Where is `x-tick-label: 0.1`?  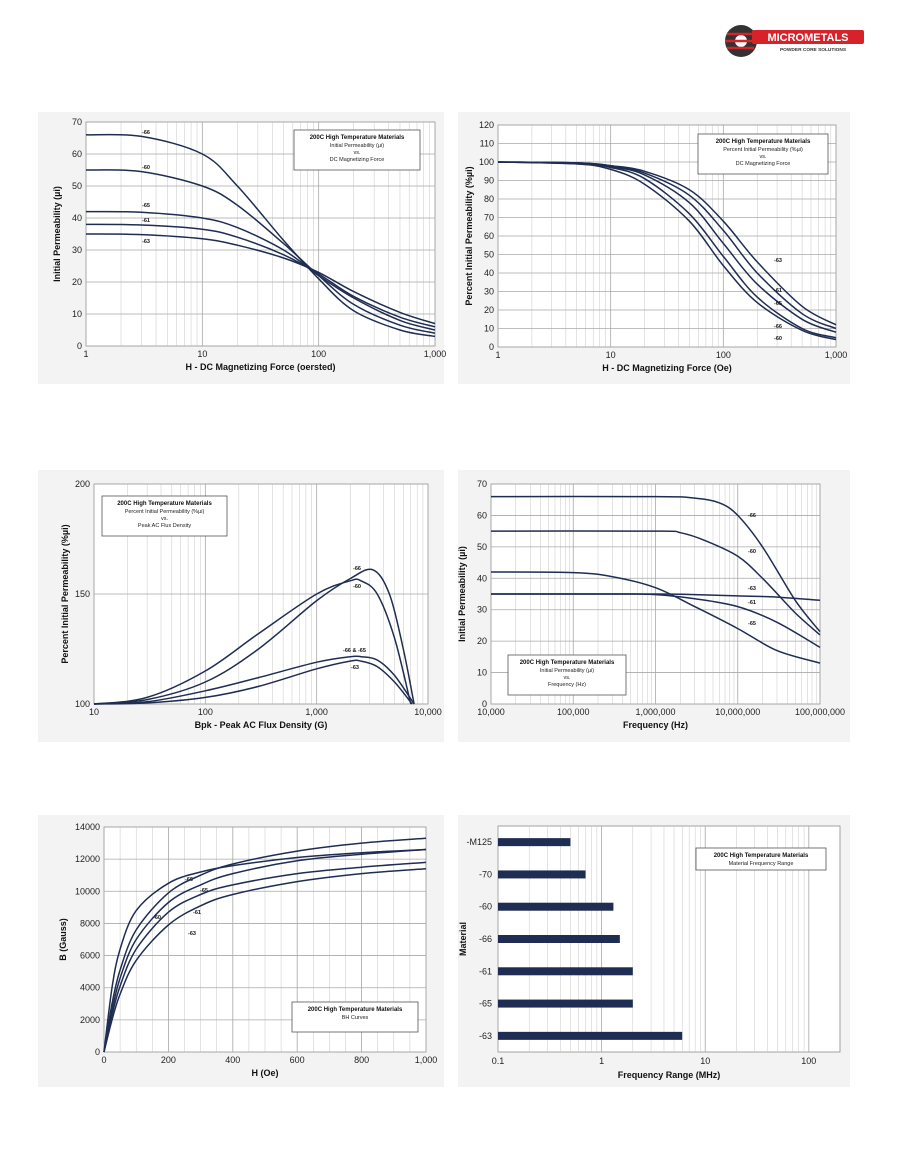 x-tick-label: 0.1 is located at coordinates (498, 1061).